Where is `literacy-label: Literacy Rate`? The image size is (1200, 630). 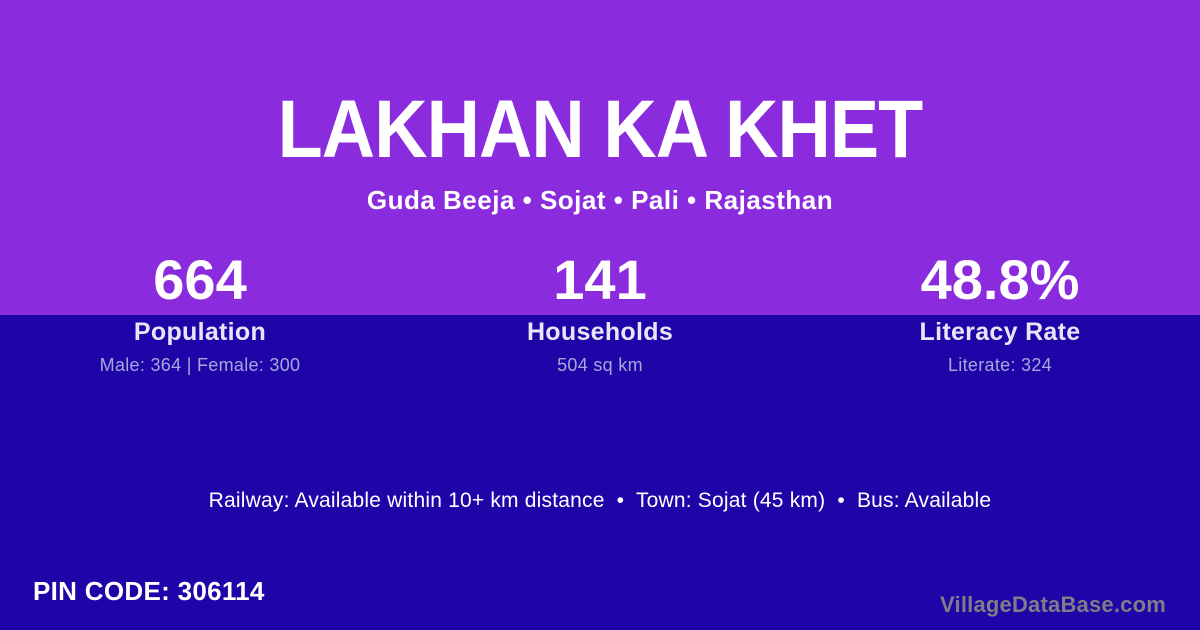 literacy-label: Literacy Rate is located at coordinates (1000, 332).